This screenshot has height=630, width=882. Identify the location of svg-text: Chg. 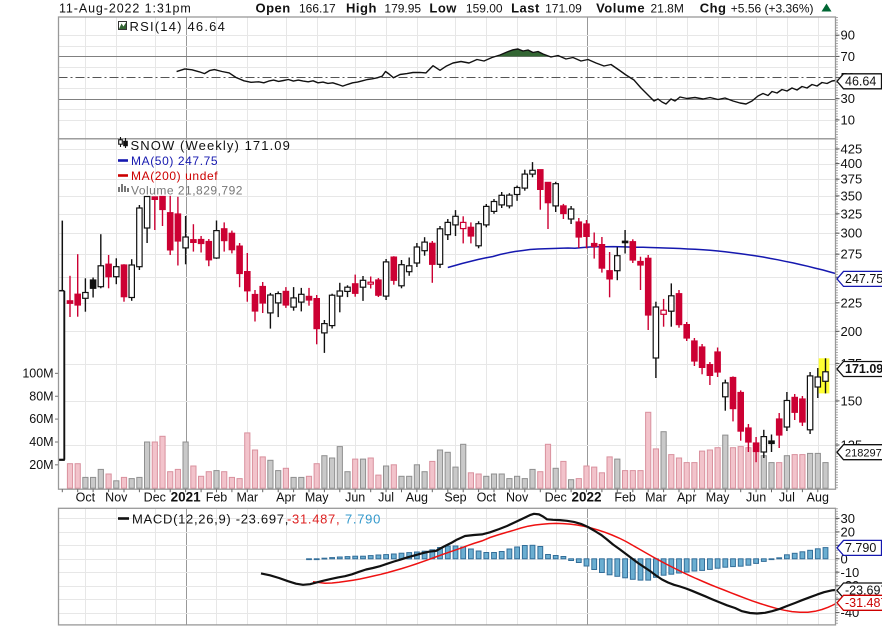
(713, 8).